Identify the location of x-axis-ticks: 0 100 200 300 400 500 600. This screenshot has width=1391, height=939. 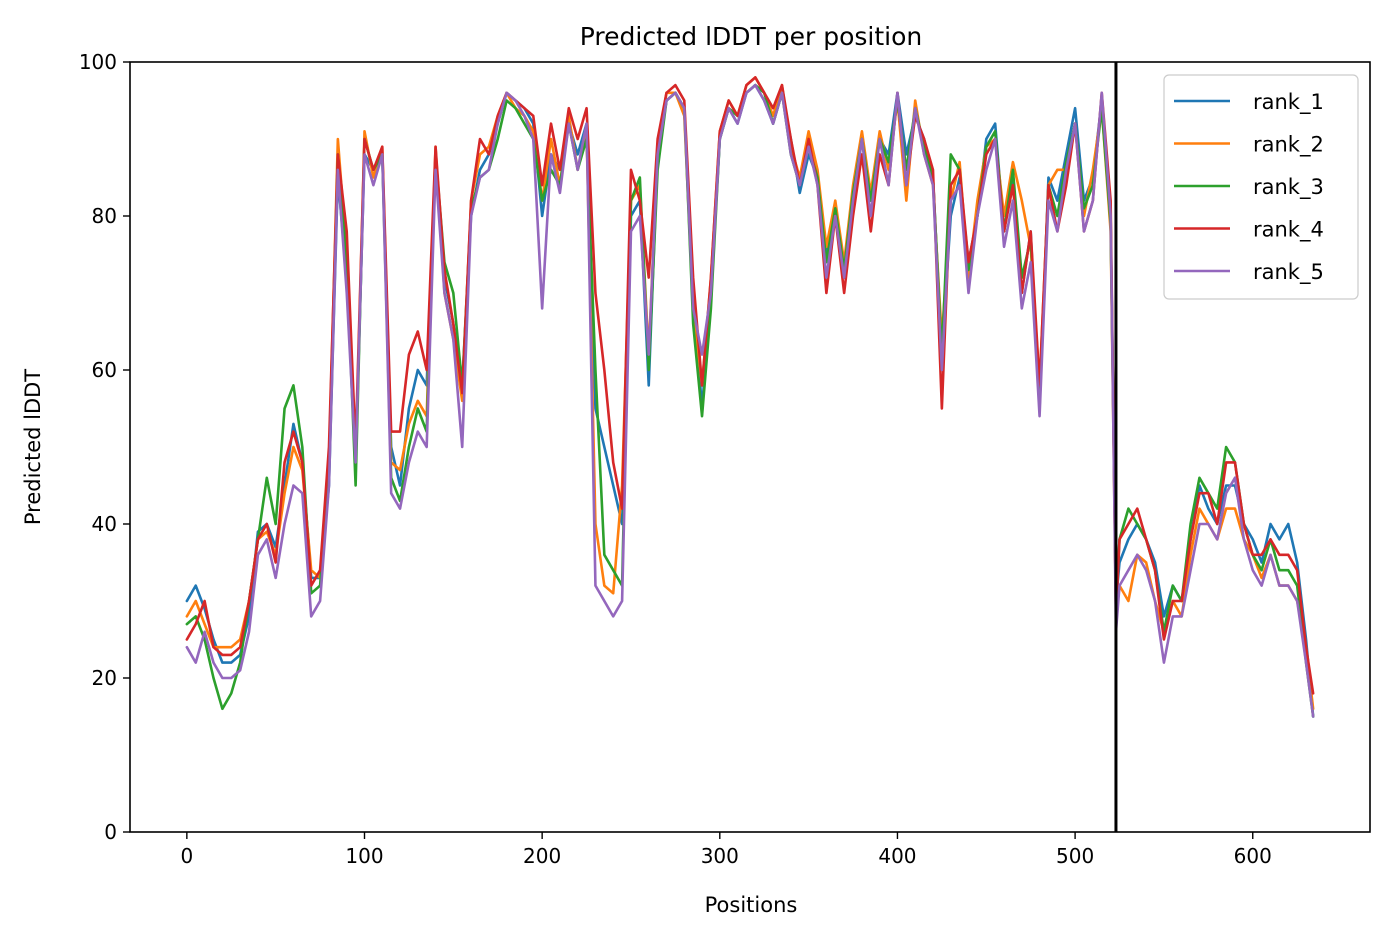
(726, 850).